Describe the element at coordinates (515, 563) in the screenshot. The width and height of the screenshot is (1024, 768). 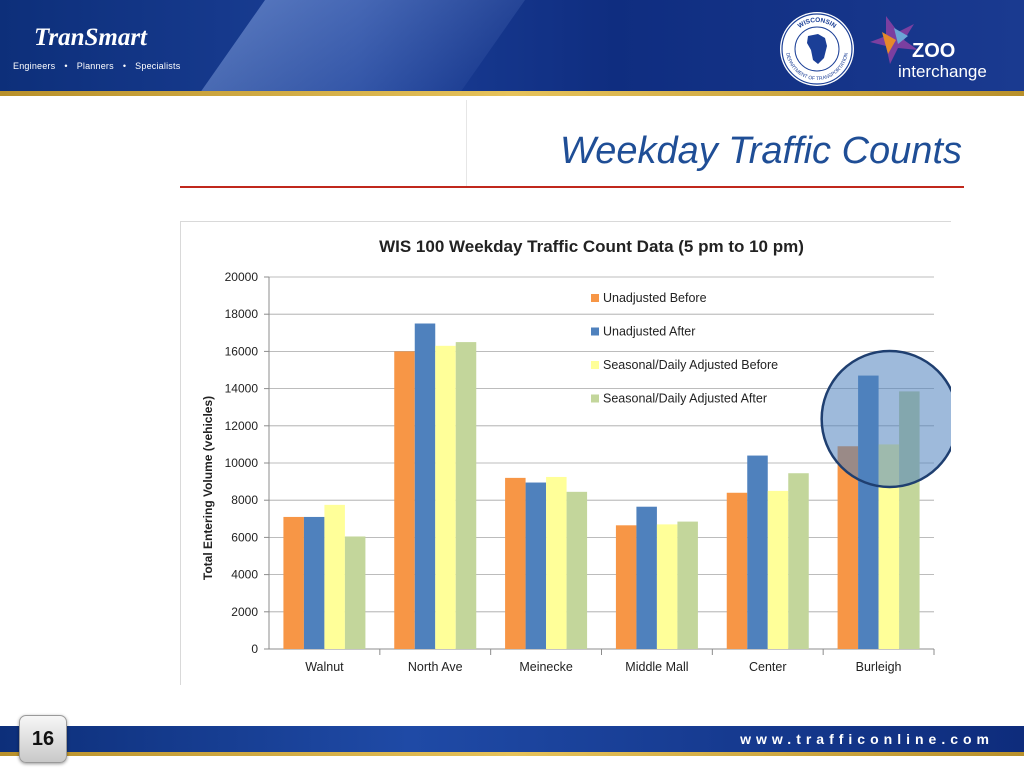
I see `bar-unadjusted-before-meinecke` at that location.